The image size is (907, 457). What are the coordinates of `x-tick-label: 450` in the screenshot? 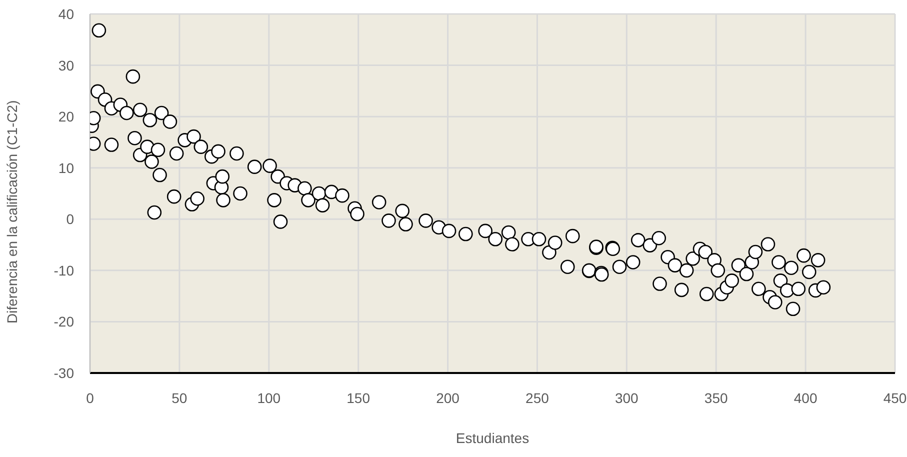 It's located at (895, 398).